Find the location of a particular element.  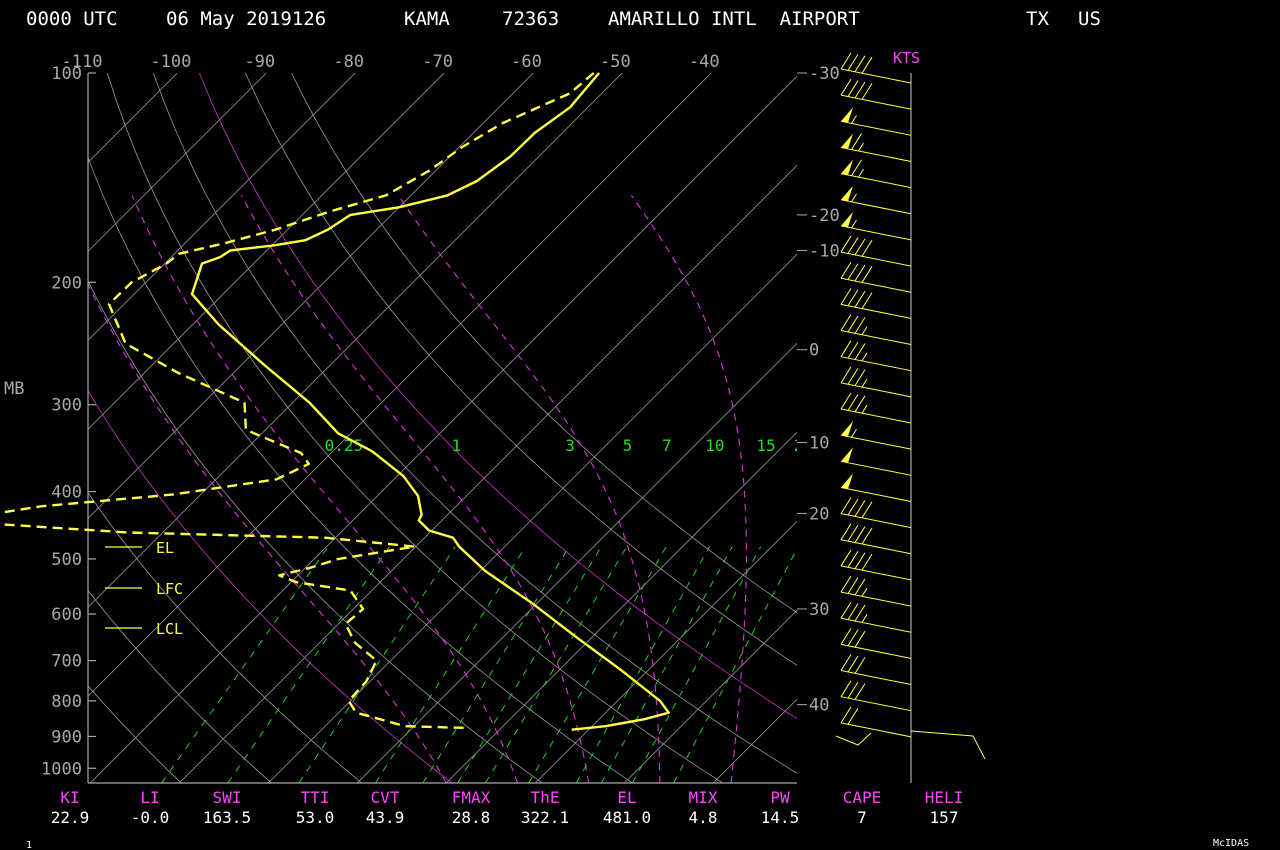

header-country: US is located at coordinates (1089, 19).